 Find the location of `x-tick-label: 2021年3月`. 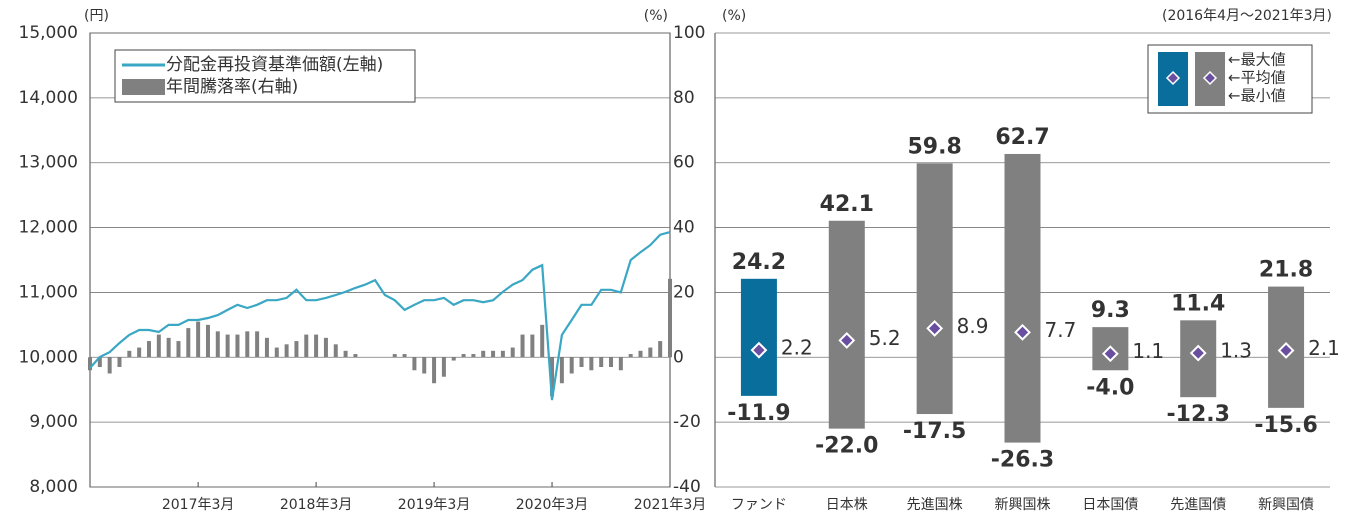

x-tick-label: 2021年3月 is located at coordinates (670, 505).